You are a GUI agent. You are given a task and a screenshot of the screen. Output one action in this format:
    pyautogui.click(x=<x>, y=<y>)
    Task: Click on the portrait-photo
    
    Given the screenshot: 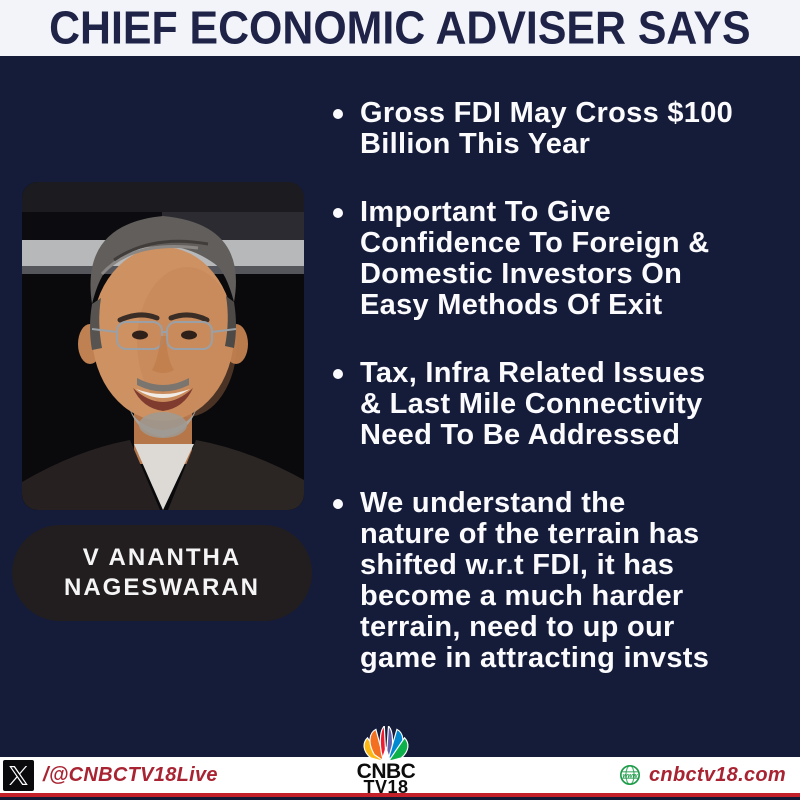 What is the action you would take?
    pyautogui.click(x=163, y=346)
    